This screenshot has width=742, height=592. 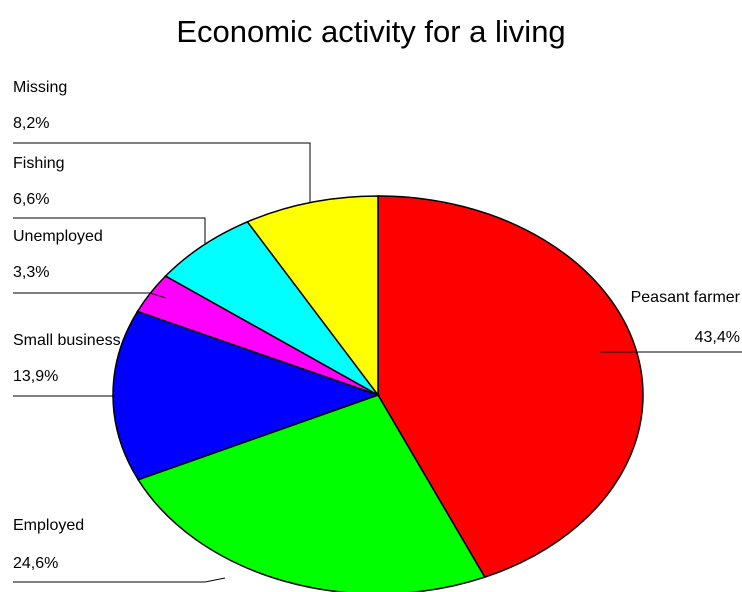 What do you see at coordinates (370, 31) in the screenshot?
I see `chart-title: Economic activity for a living` at bounding box center [370, 31].